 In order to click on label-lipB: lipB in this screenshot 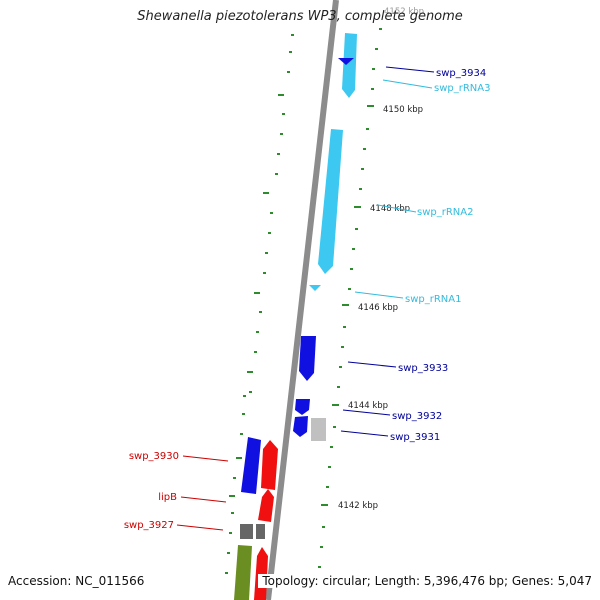, I will do `click(167, 497)`.